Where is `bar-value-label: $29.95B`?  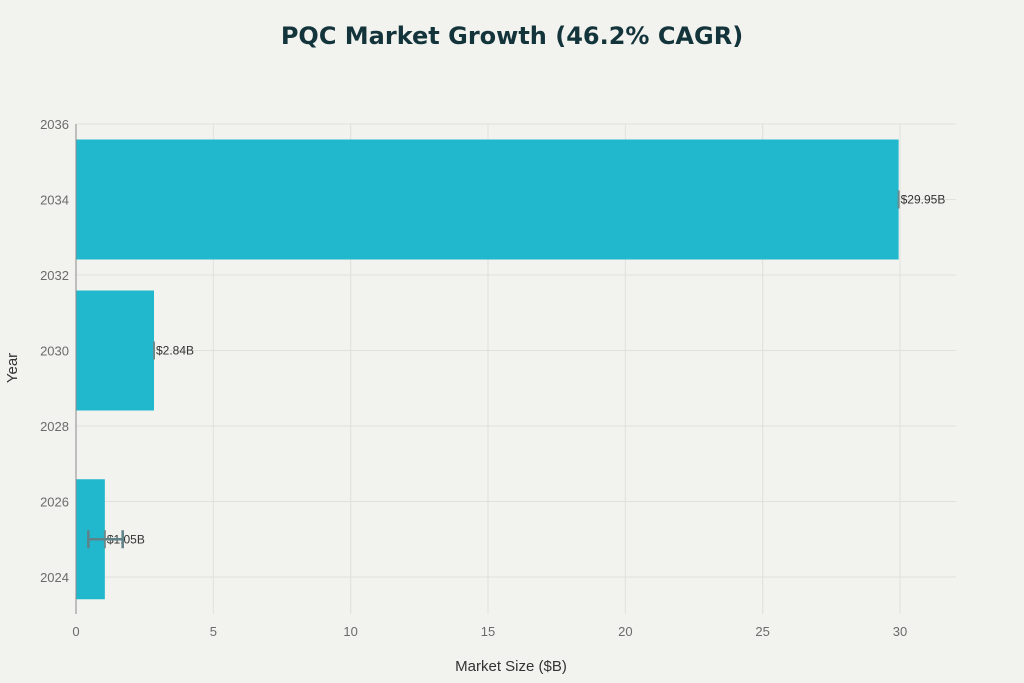 bar-value-label: $29.95B is located at coordinates (923, 200).